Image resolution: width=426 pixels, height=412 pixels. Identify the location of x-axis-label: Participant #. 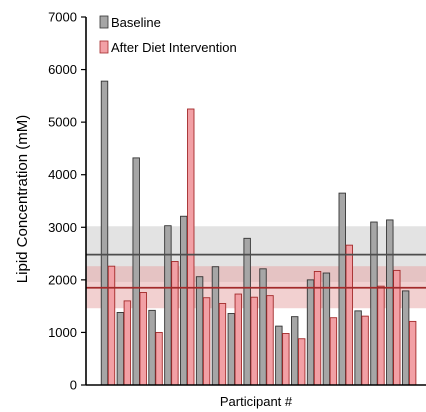
(256, 401).